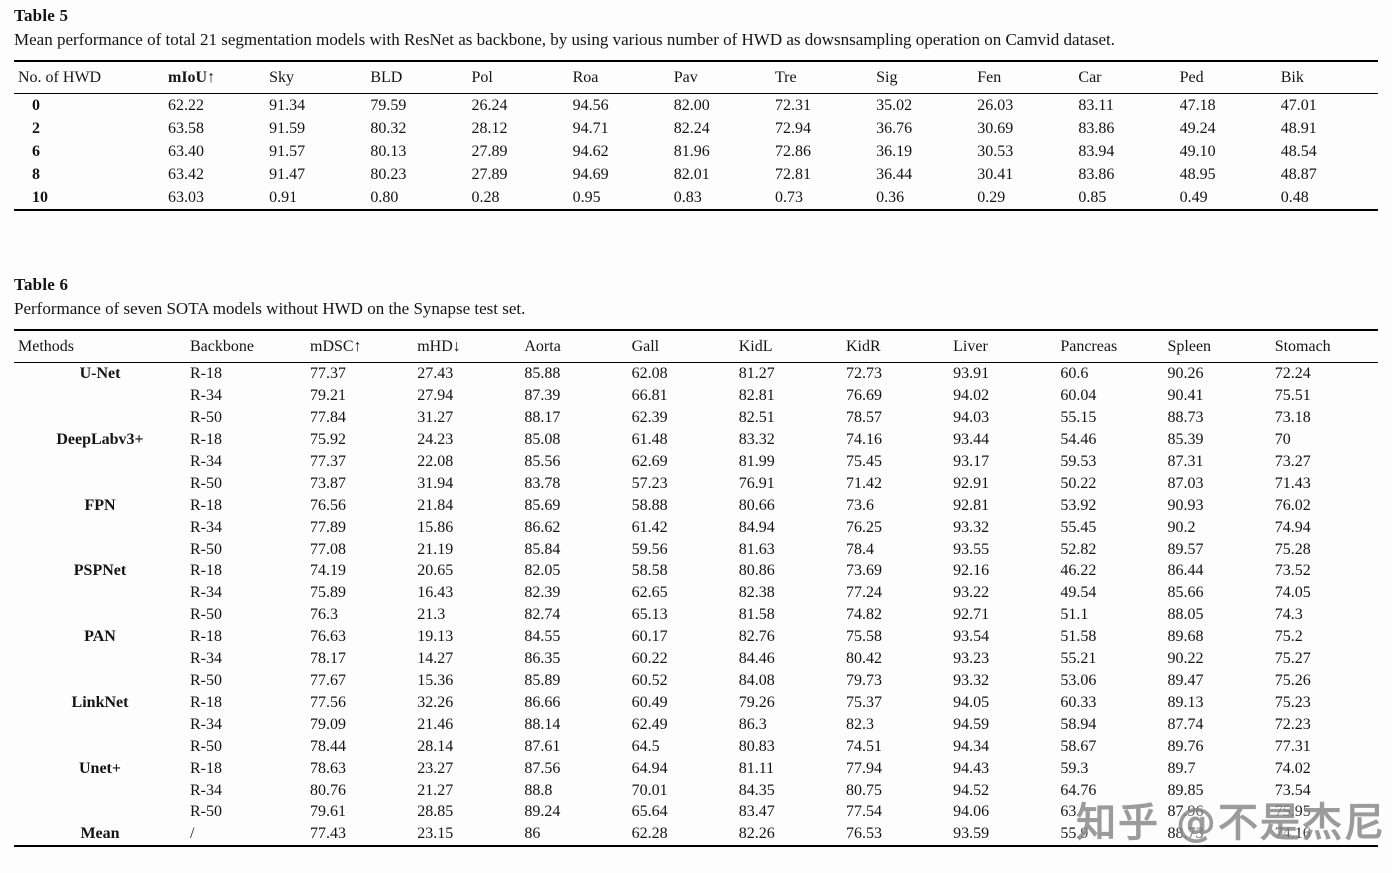 This screenshot has width=1392, height=873. I want to click on table-cell: 83.47, so click(756, 812).